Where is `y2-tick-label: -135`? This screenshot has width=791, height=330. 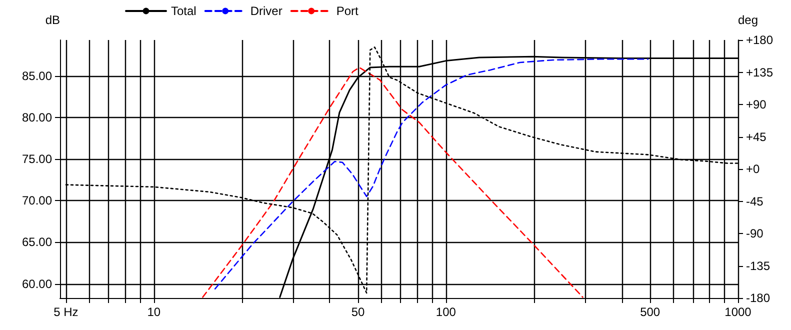 y2-tick-label: -135 is located at coordinates (758, 265).